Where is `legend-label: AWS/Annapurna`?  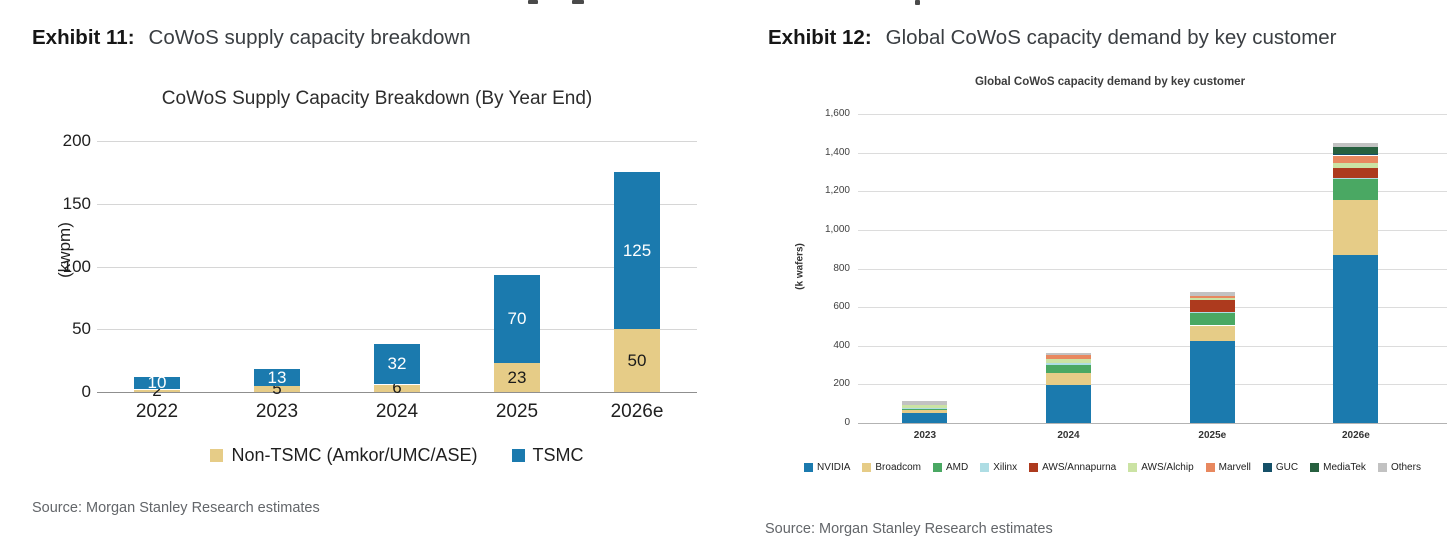
legend-label: AWS/Annapurna is located at coordinates (1079, 467).